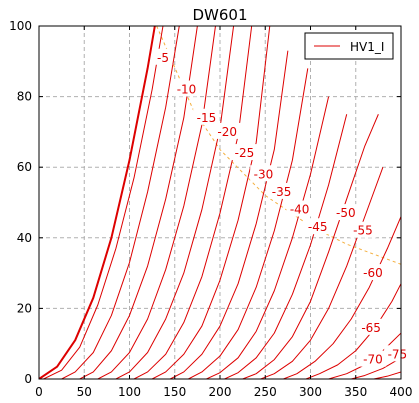  I want to click on curve-label-text: -30, so click(264, 174).